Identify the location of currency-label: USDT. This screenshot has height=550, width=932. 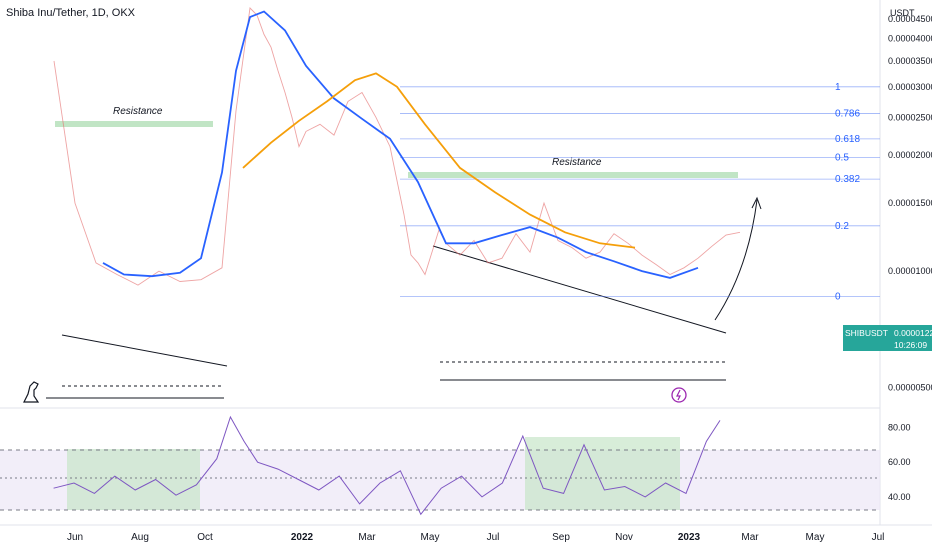
(902, 13).